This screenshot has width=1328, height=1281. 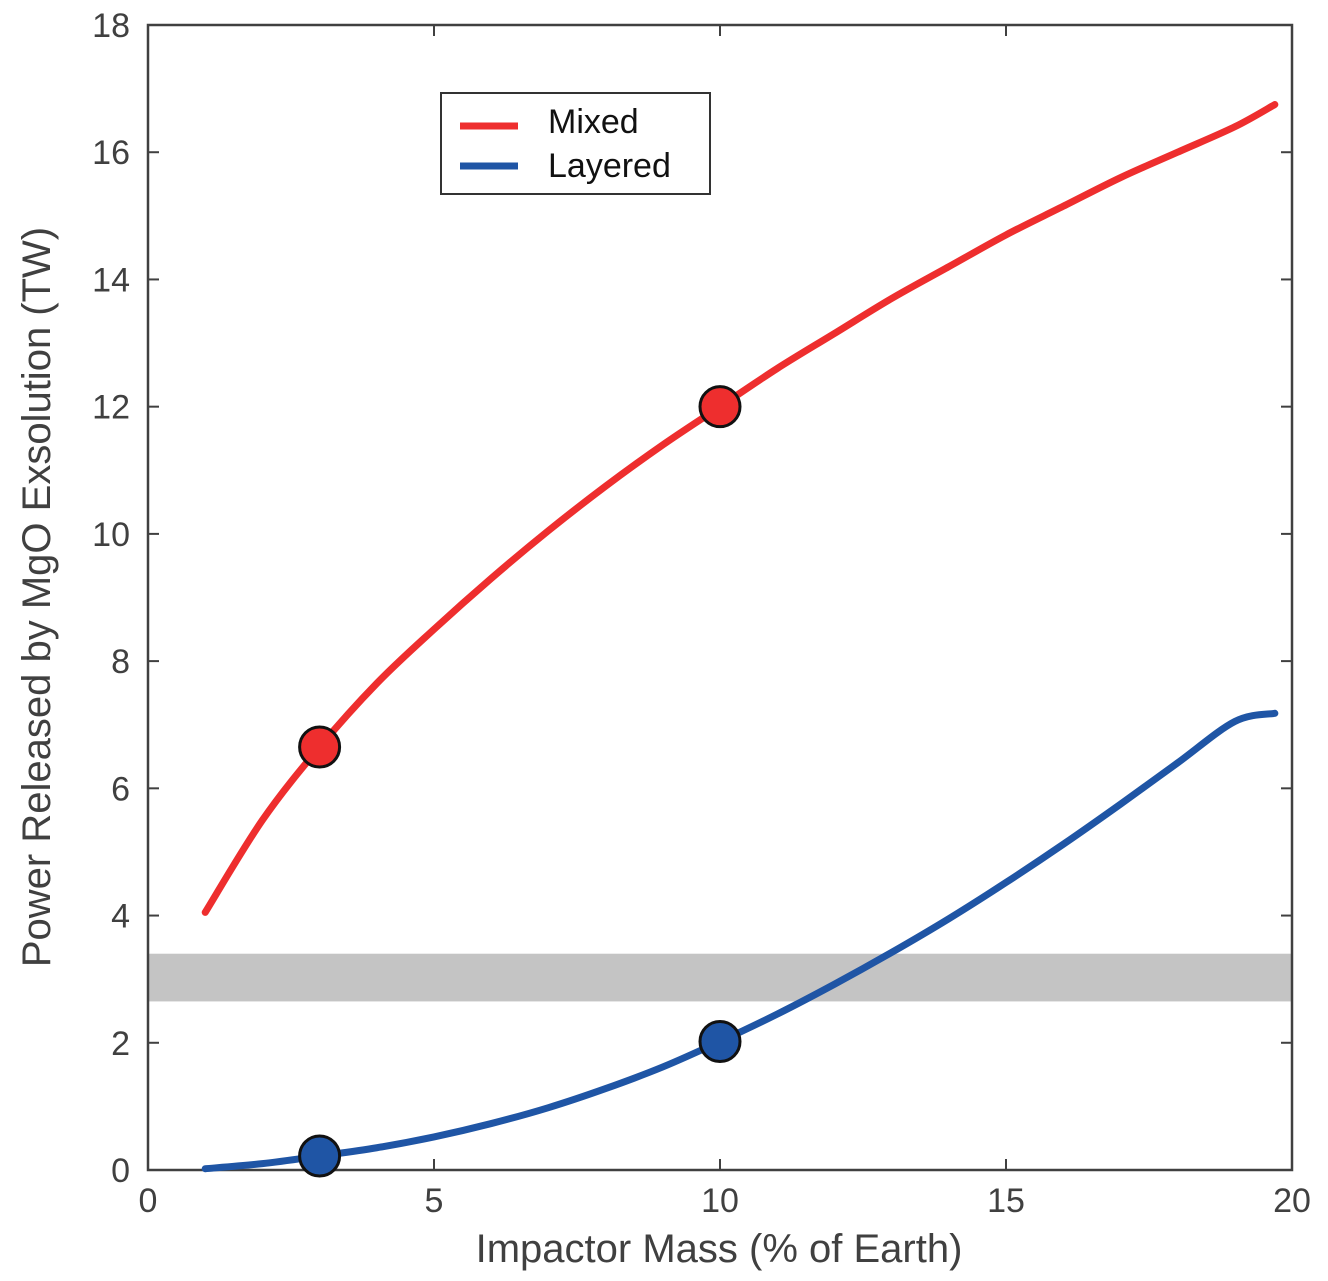 I want to click on y-tick-label: 12, so click(x=111, y=408).